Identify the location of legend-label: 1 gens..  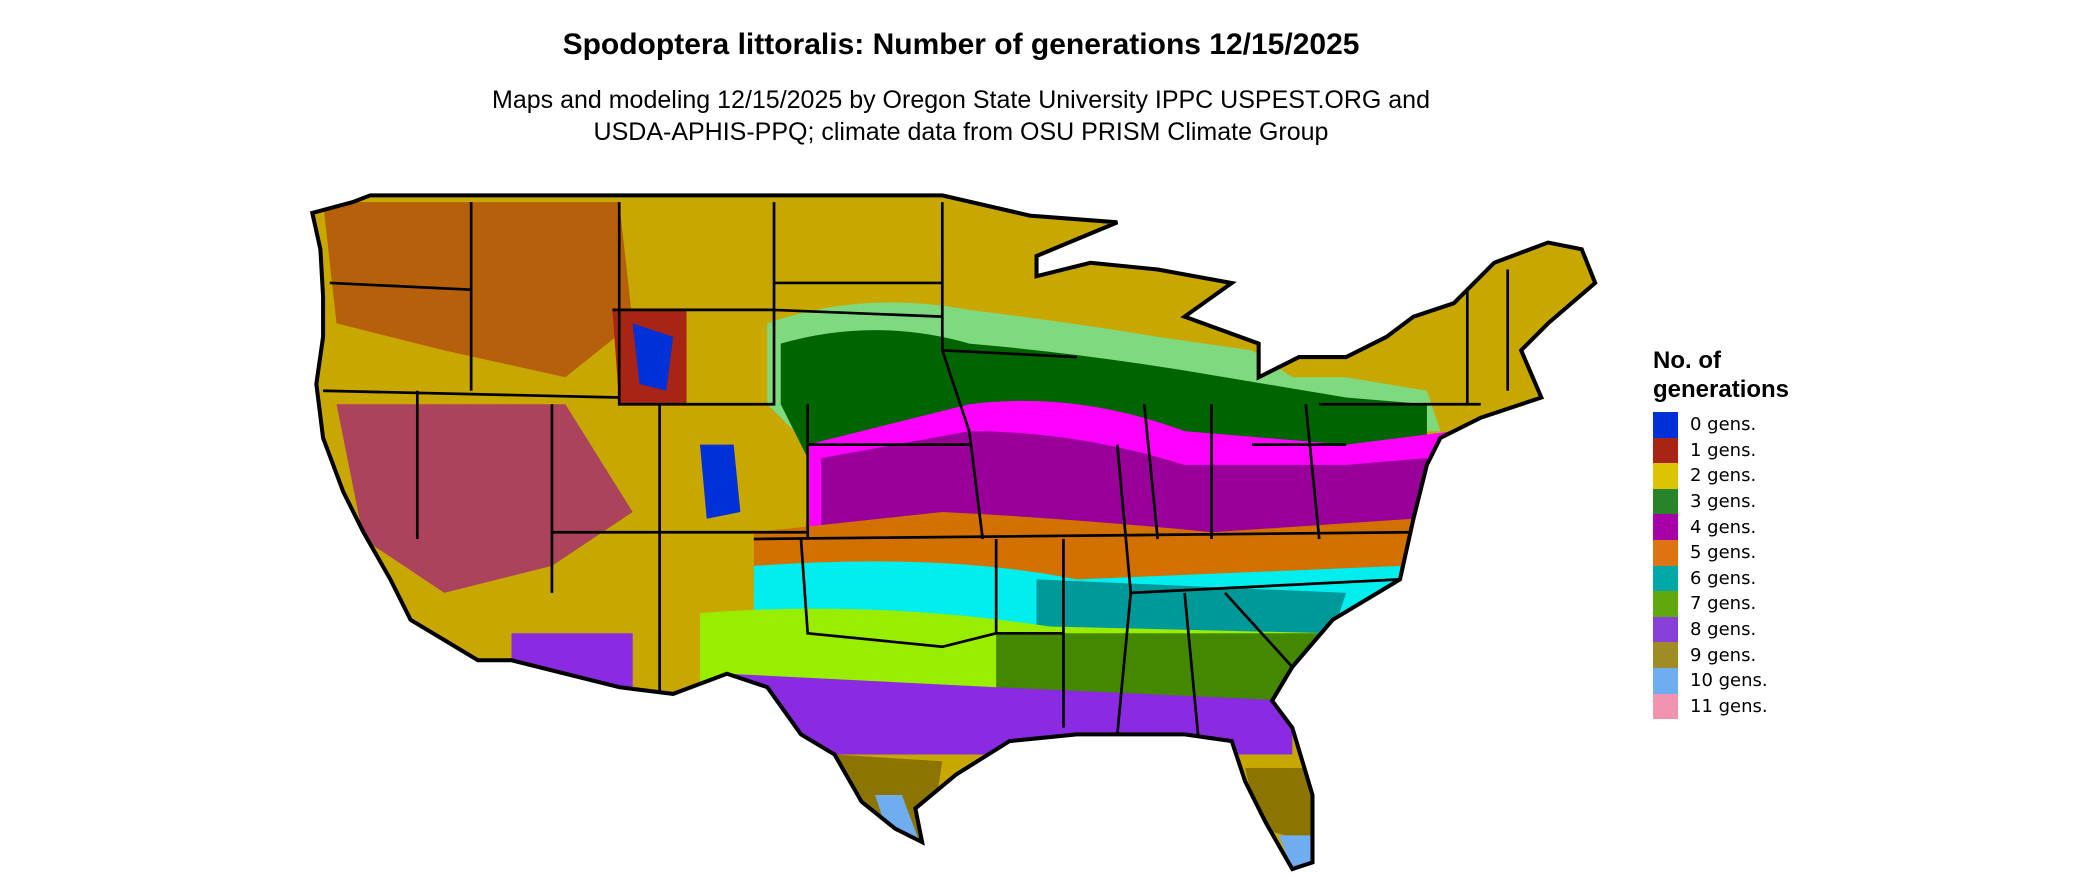
(1723, 450).